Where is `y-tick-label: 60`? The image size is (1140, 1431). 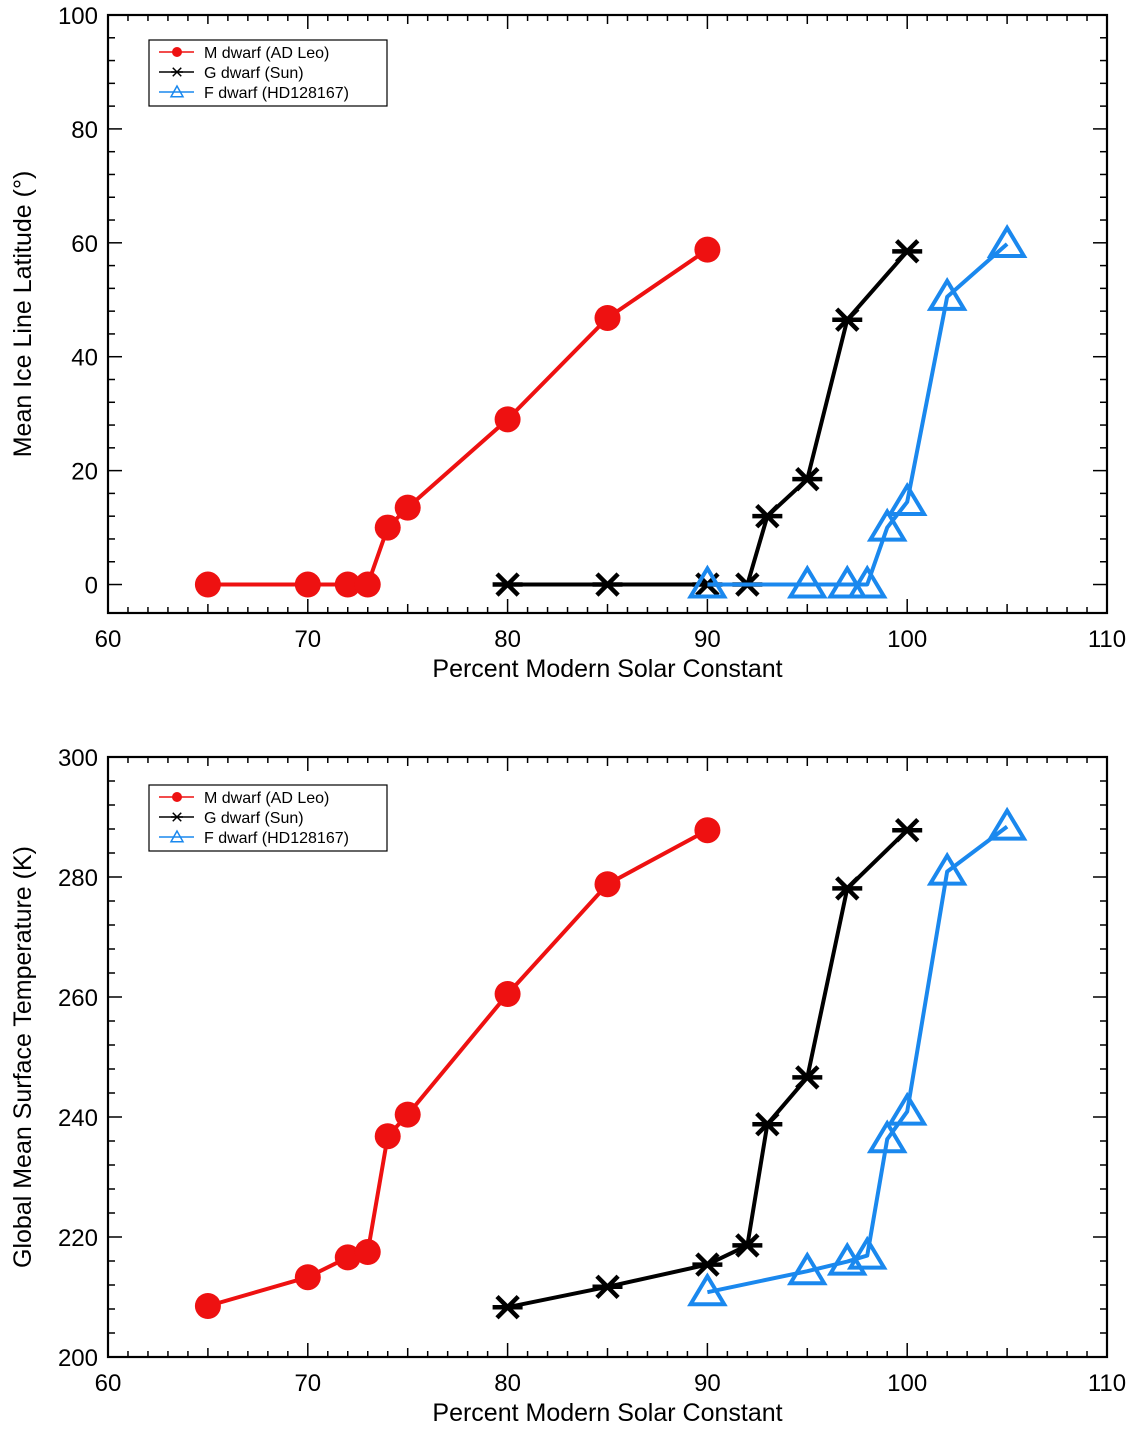
y-tick-label: 60 is located at coordinates (84, 244).